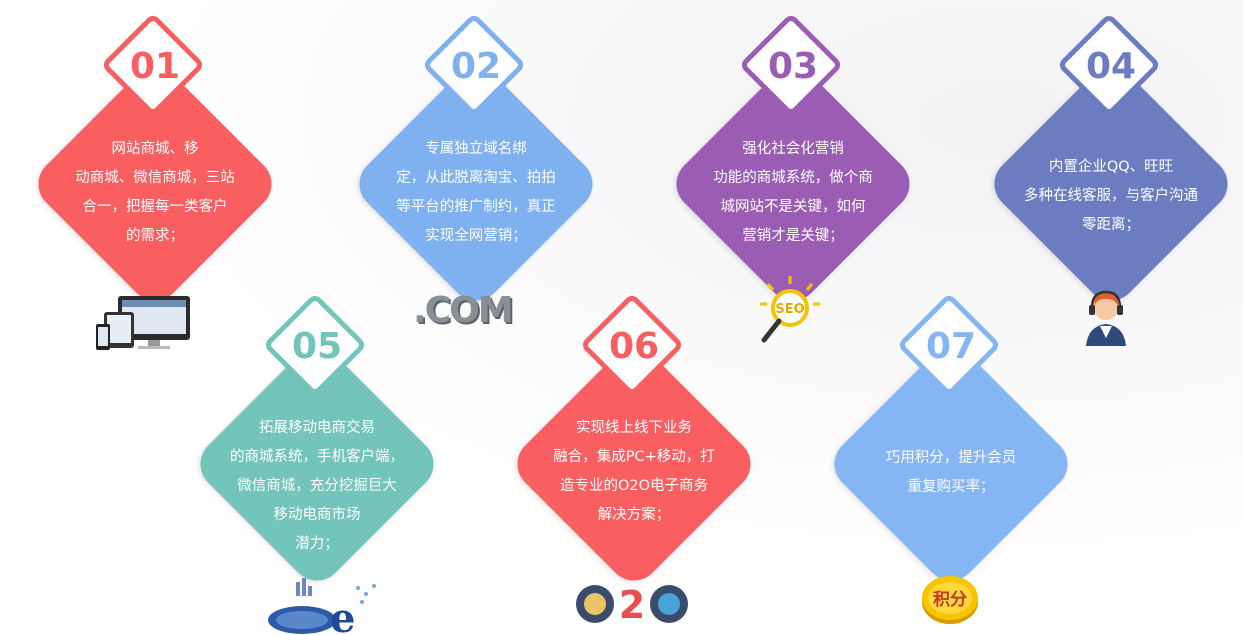 This screenshot has height=635, width=1243. I want to click on description-line: 造专业的O2O电子商务, so click(634, 486).